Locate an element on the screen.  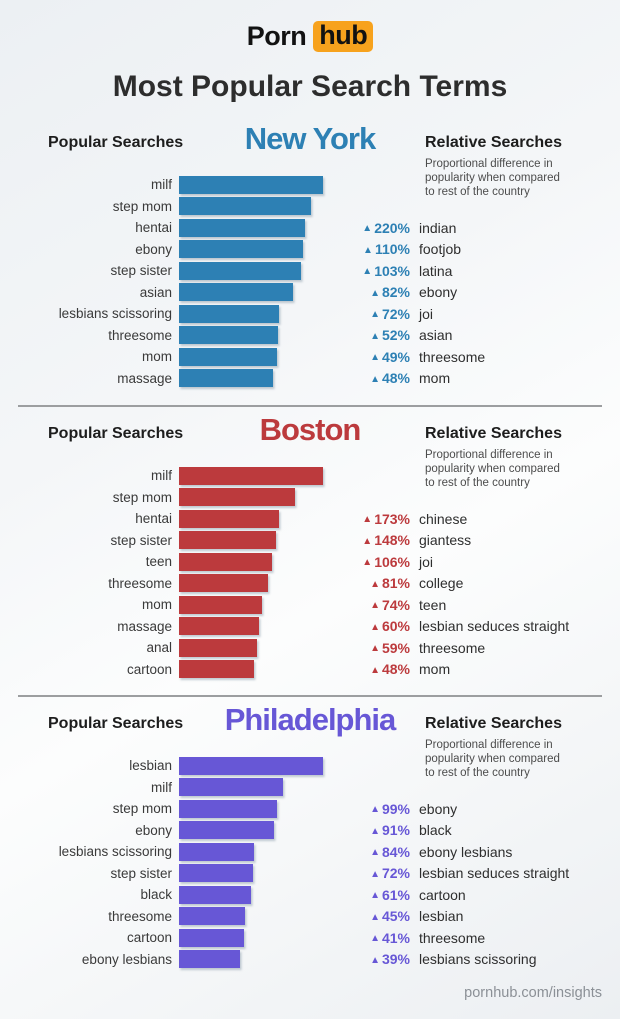
page-title: Most Popular Search Terms is located at coordinates (310, 86).